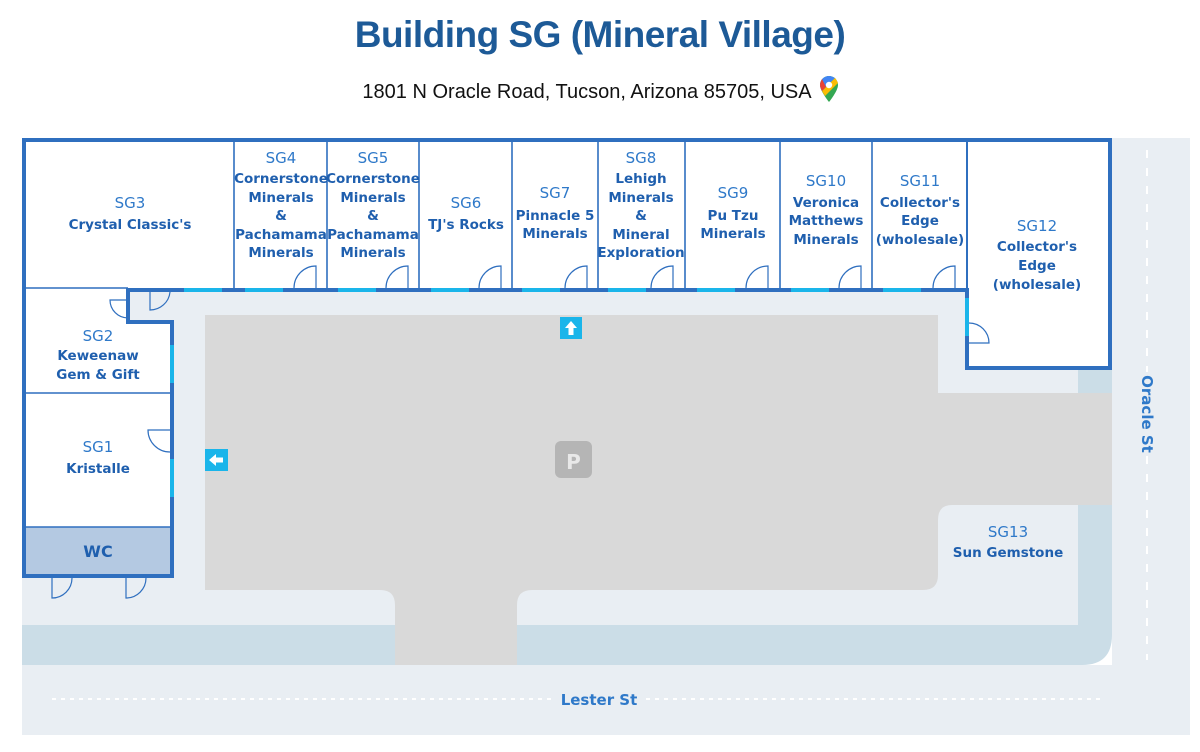 The height and width of the screenshot is (752, 1200). What do you see at coordinates (130, 203) in the screenshot?
I see `unit-sg3-code: SG3` at bounding box center [130, 203].